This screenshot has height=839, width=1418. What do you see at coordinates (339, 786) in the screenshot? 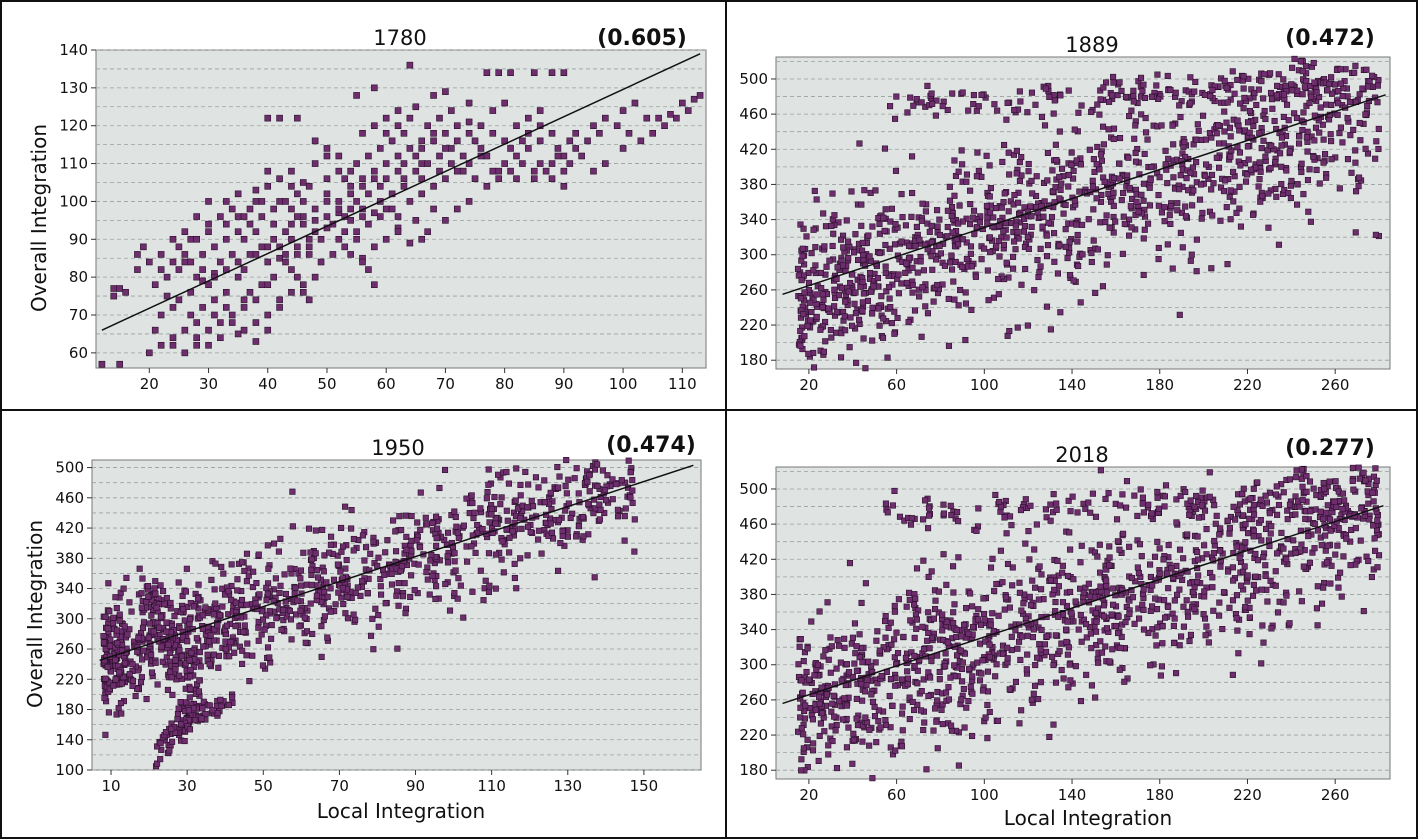
I see `x-tick-label: 70` at bounding box center [339, 786].